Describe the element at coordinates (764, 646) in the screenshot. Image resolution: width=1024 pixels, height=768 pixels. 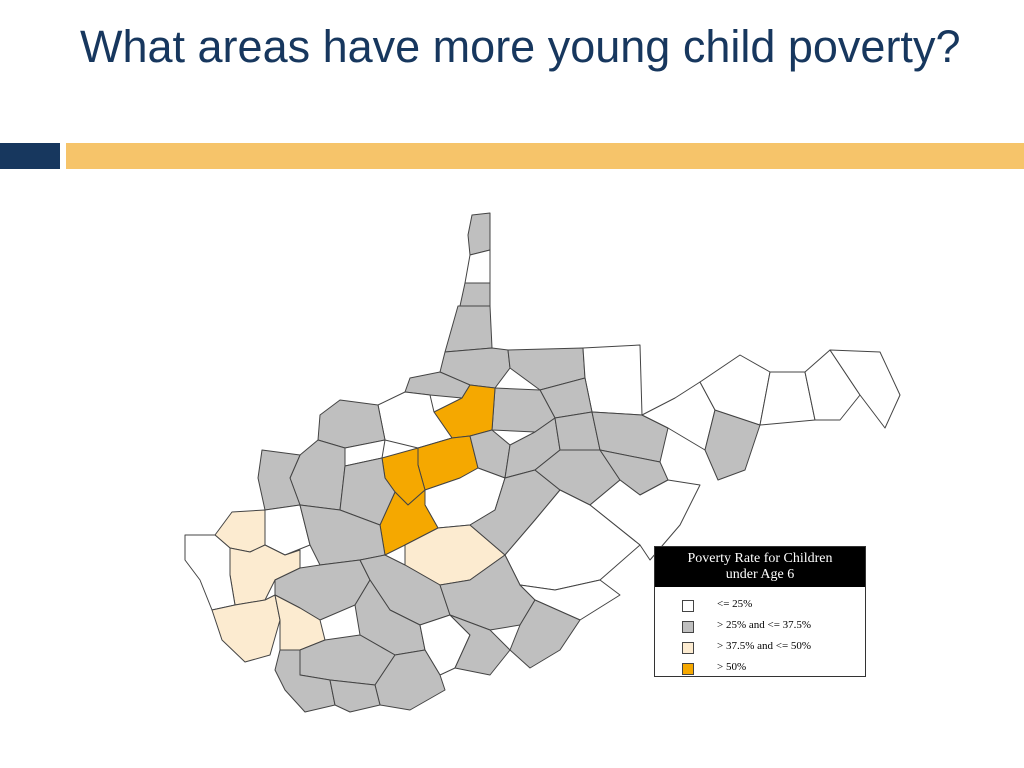
I see `legend-label: > 37.5% and <= 50%` at that location.